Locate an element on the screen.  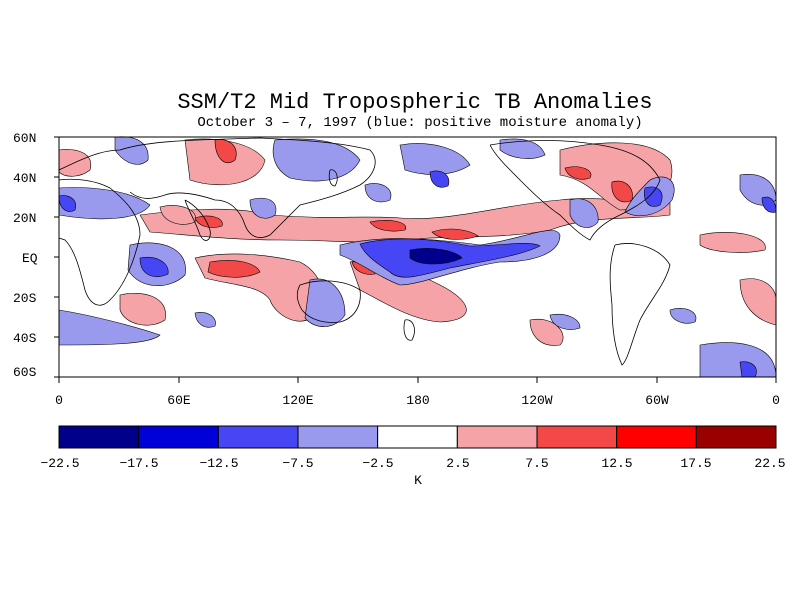
lon-label: 60E is located at coordinates (179, 400).